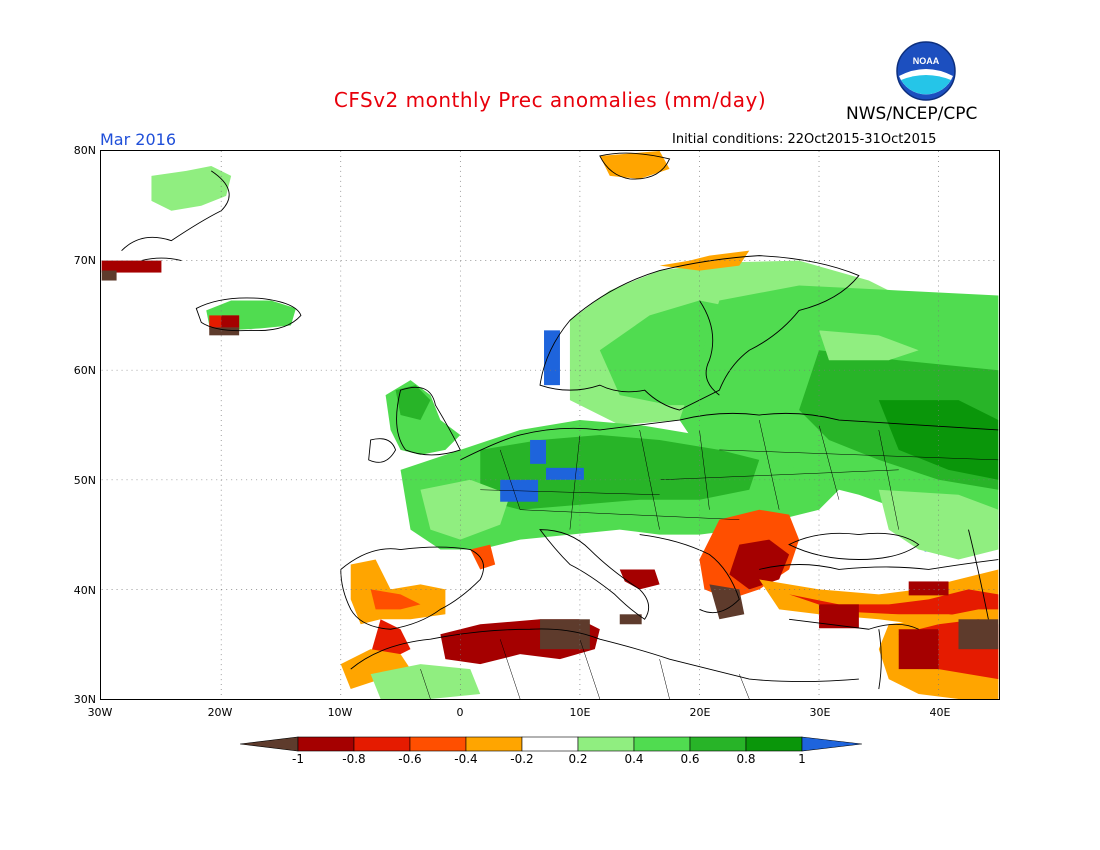 This screenshot has width=1100, height=850. What do you see at coordinates (940, 712) in the screenshot?
I see `lon-label-40e: 40E` at bounding box center [940, 712].